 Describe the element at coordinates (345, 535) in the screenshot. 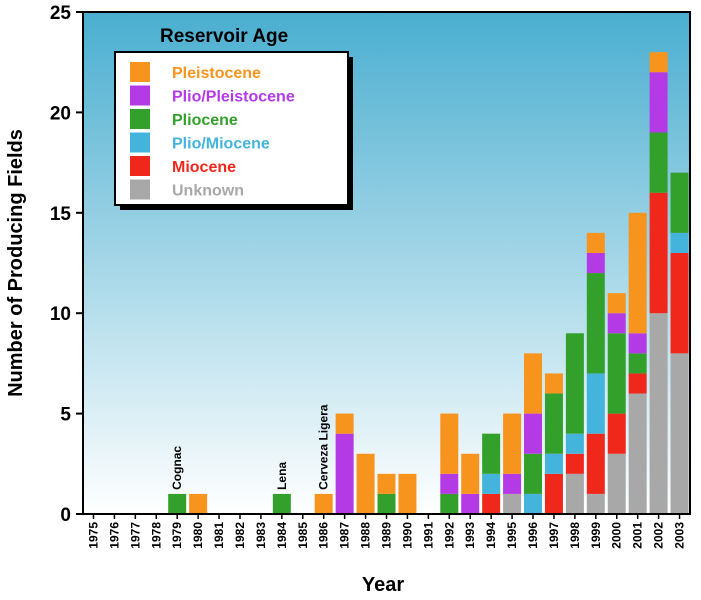

I see `x-tick-label: 1987` at that location.